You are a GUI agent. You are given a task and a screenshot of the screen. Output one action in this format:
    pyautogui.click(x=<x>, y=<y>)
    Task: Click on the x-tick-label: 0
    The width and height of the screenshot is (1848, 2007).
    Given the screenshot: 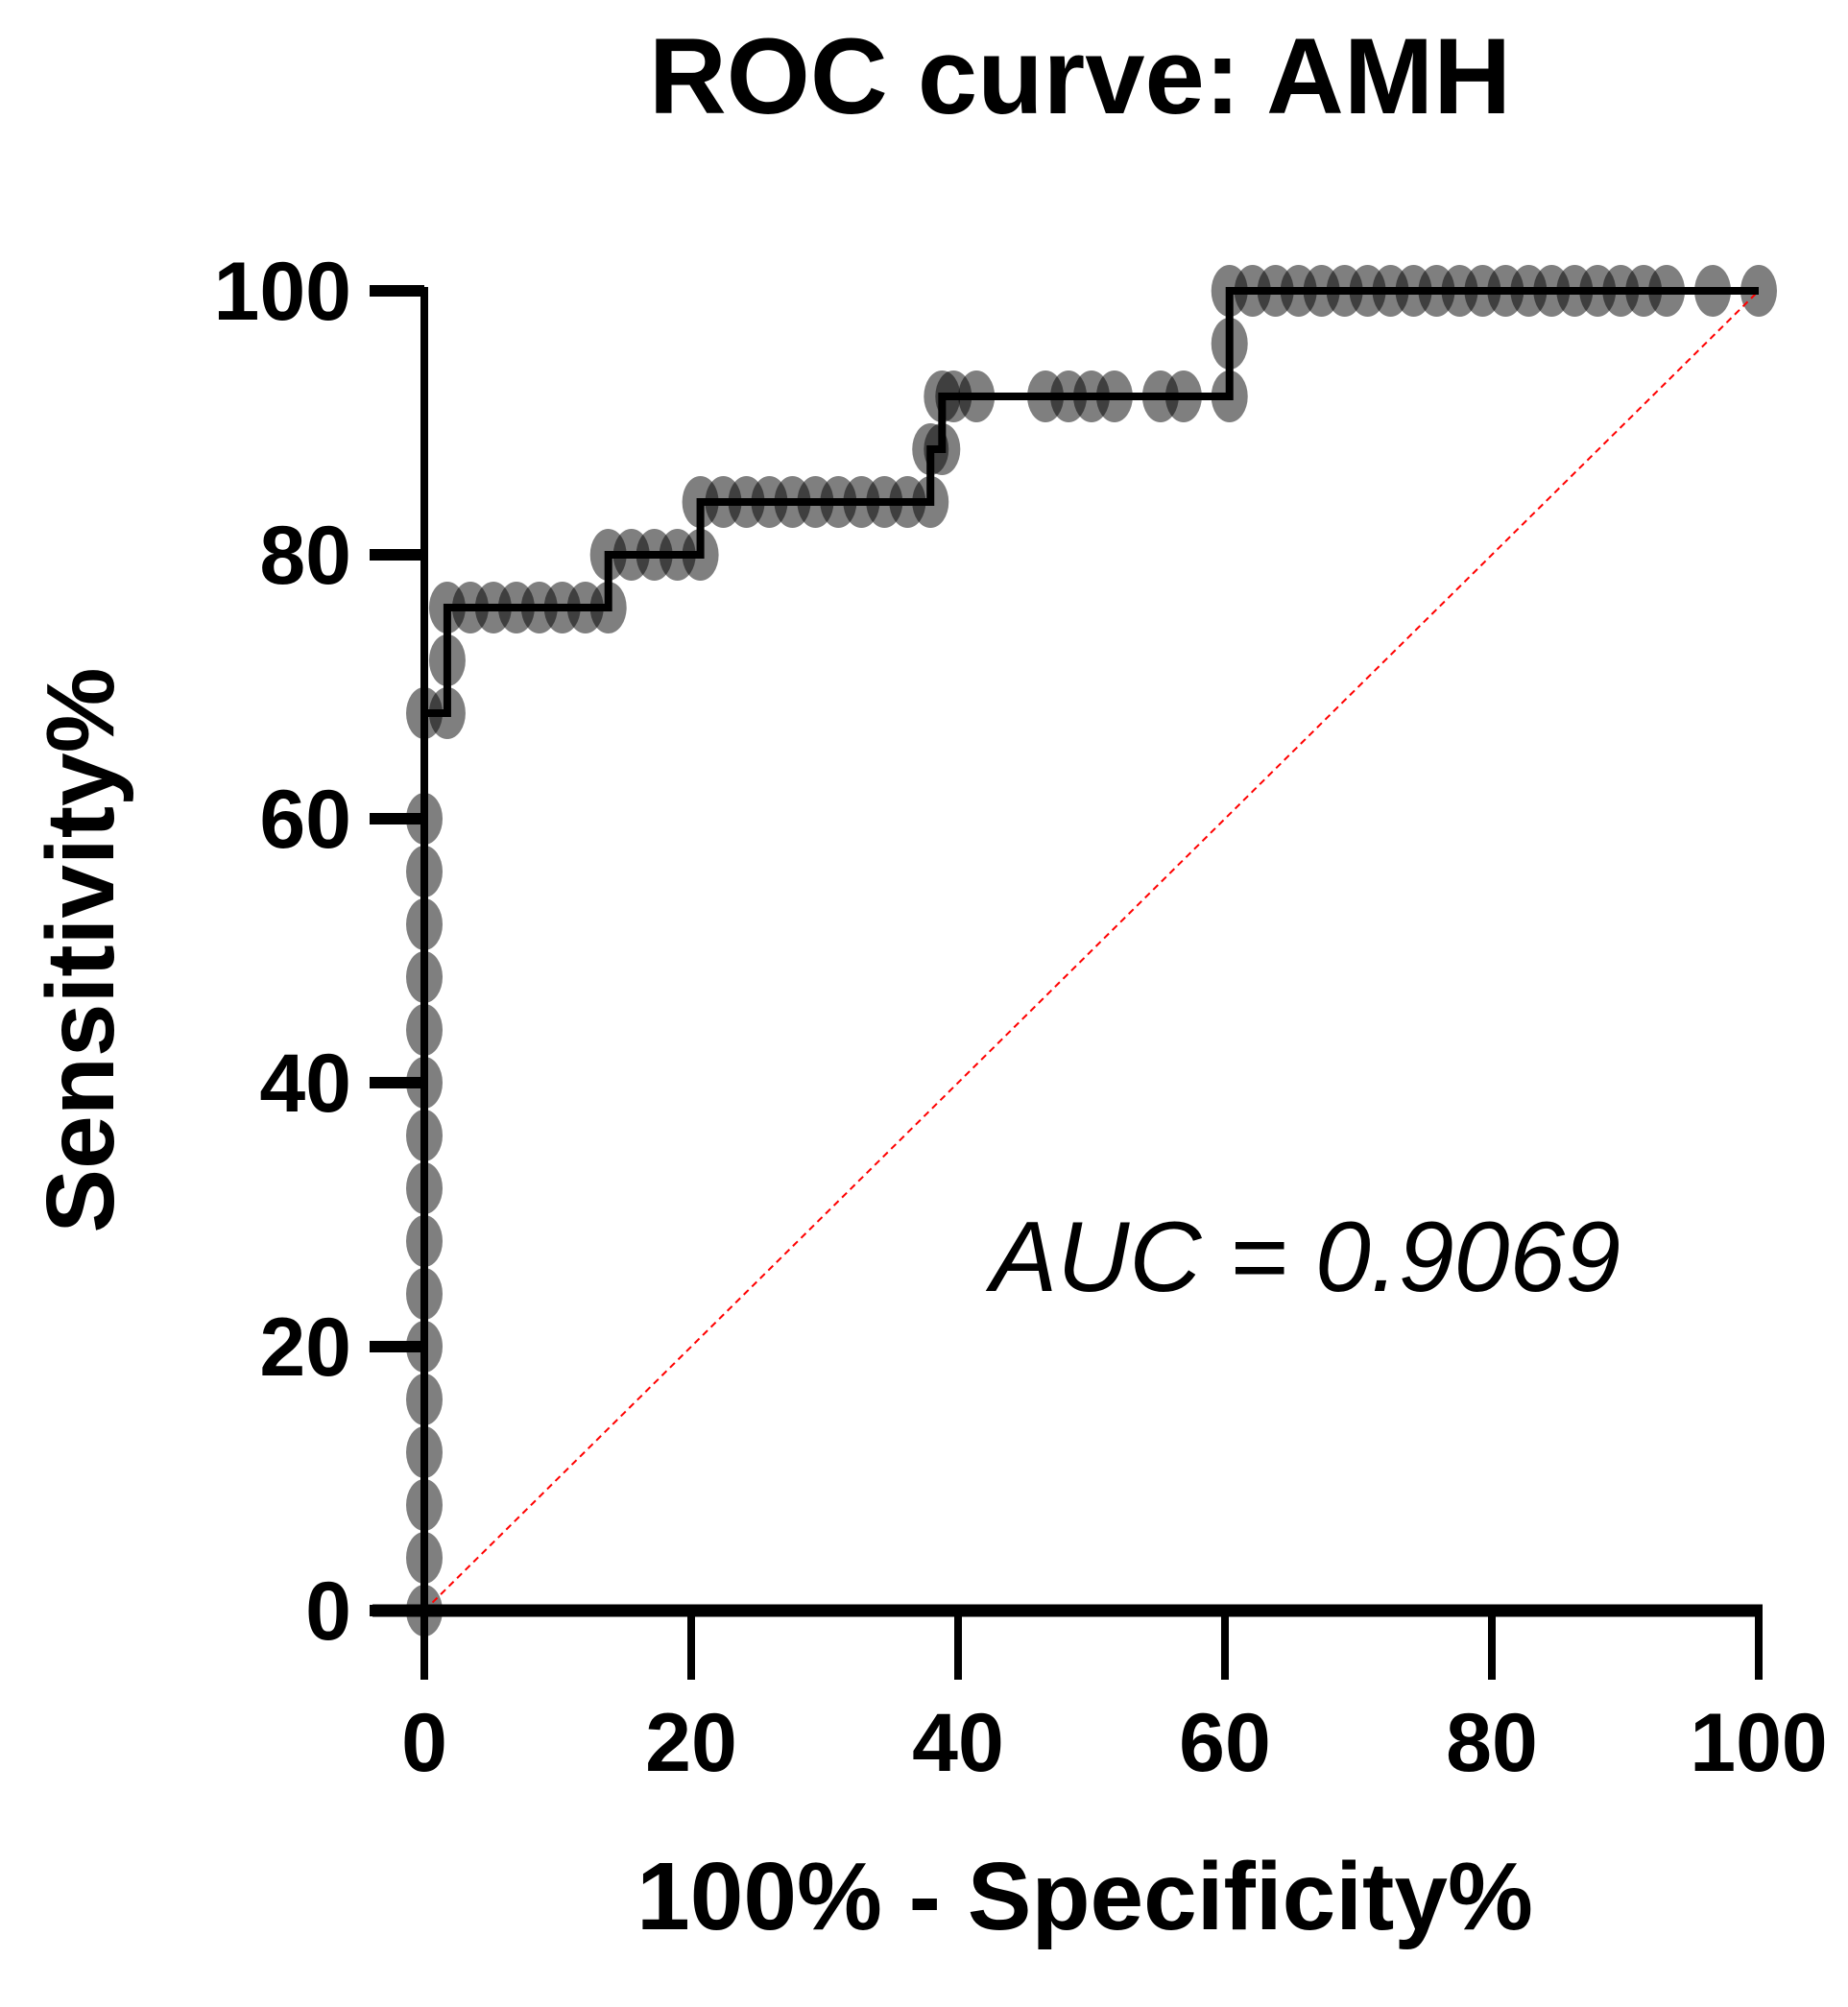 What is the action you would take?
    pyautogui.click(x=424, y=1743)
    